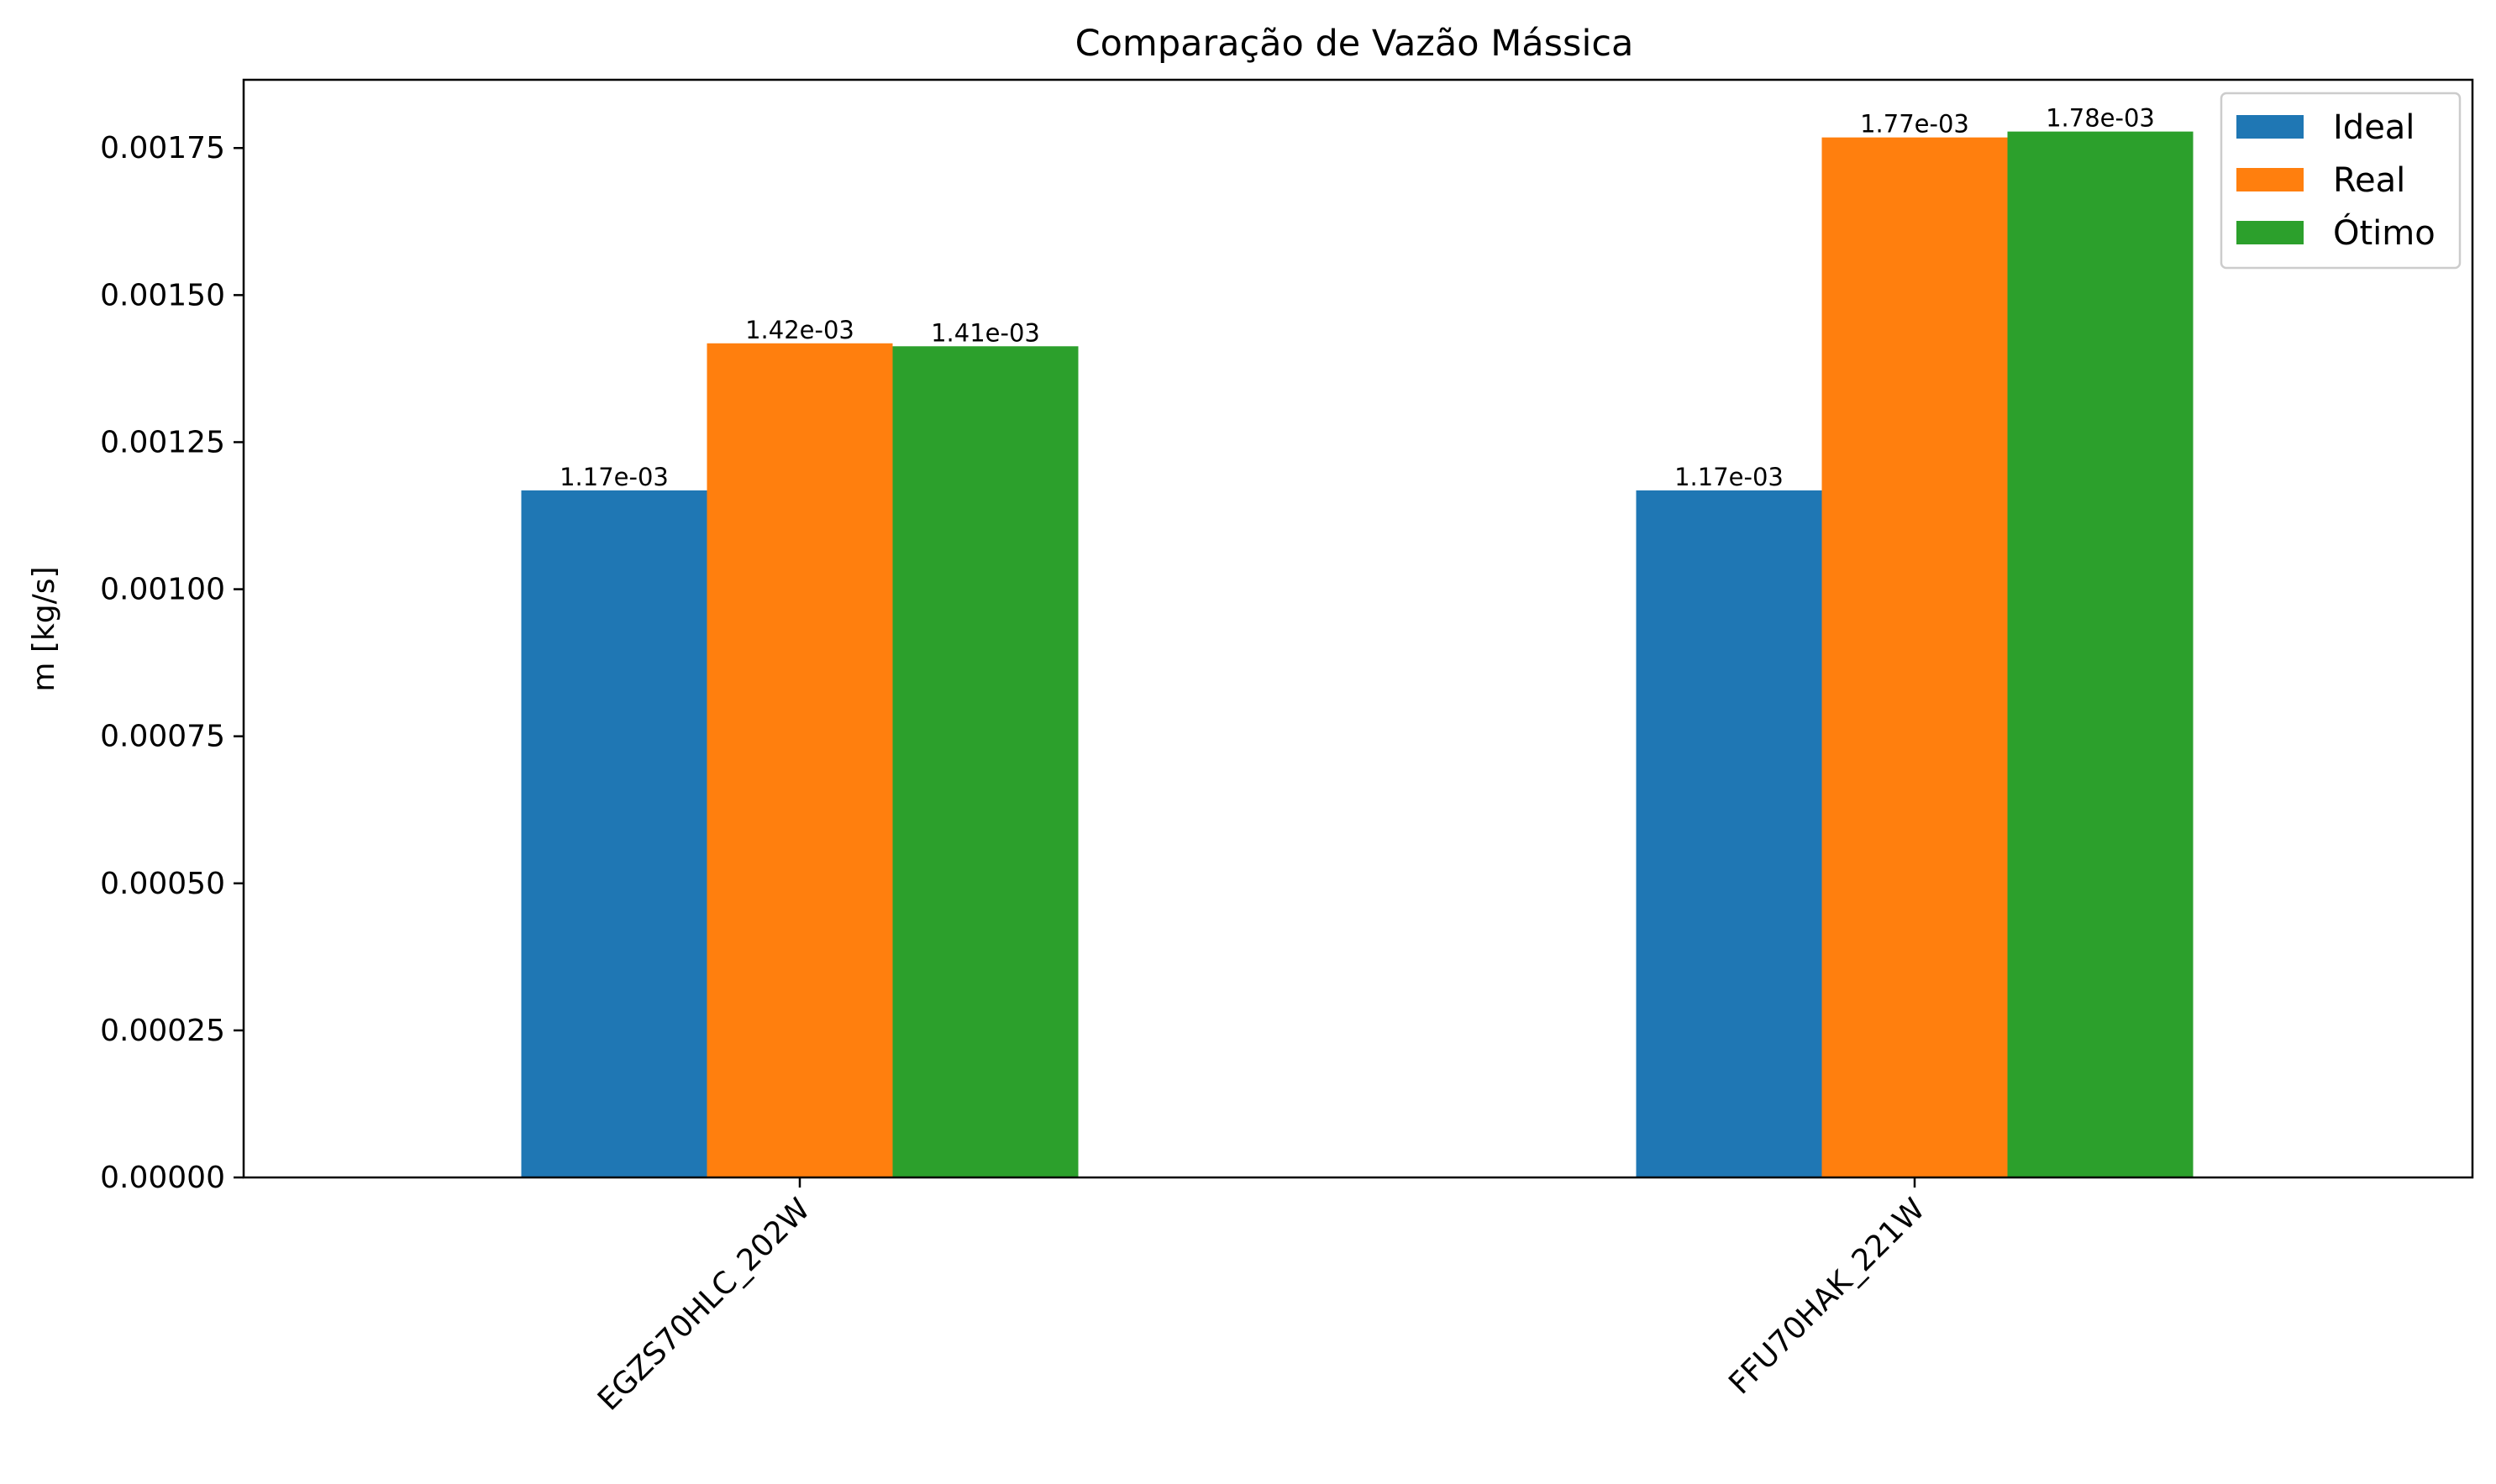 The width and height of the screenshot is (2496, 1484). What do you see at coordinates (1915, 125) in the screenshot?
I see `data-label-real-1: 1.77e-03` at bounding box center [1915, 125].